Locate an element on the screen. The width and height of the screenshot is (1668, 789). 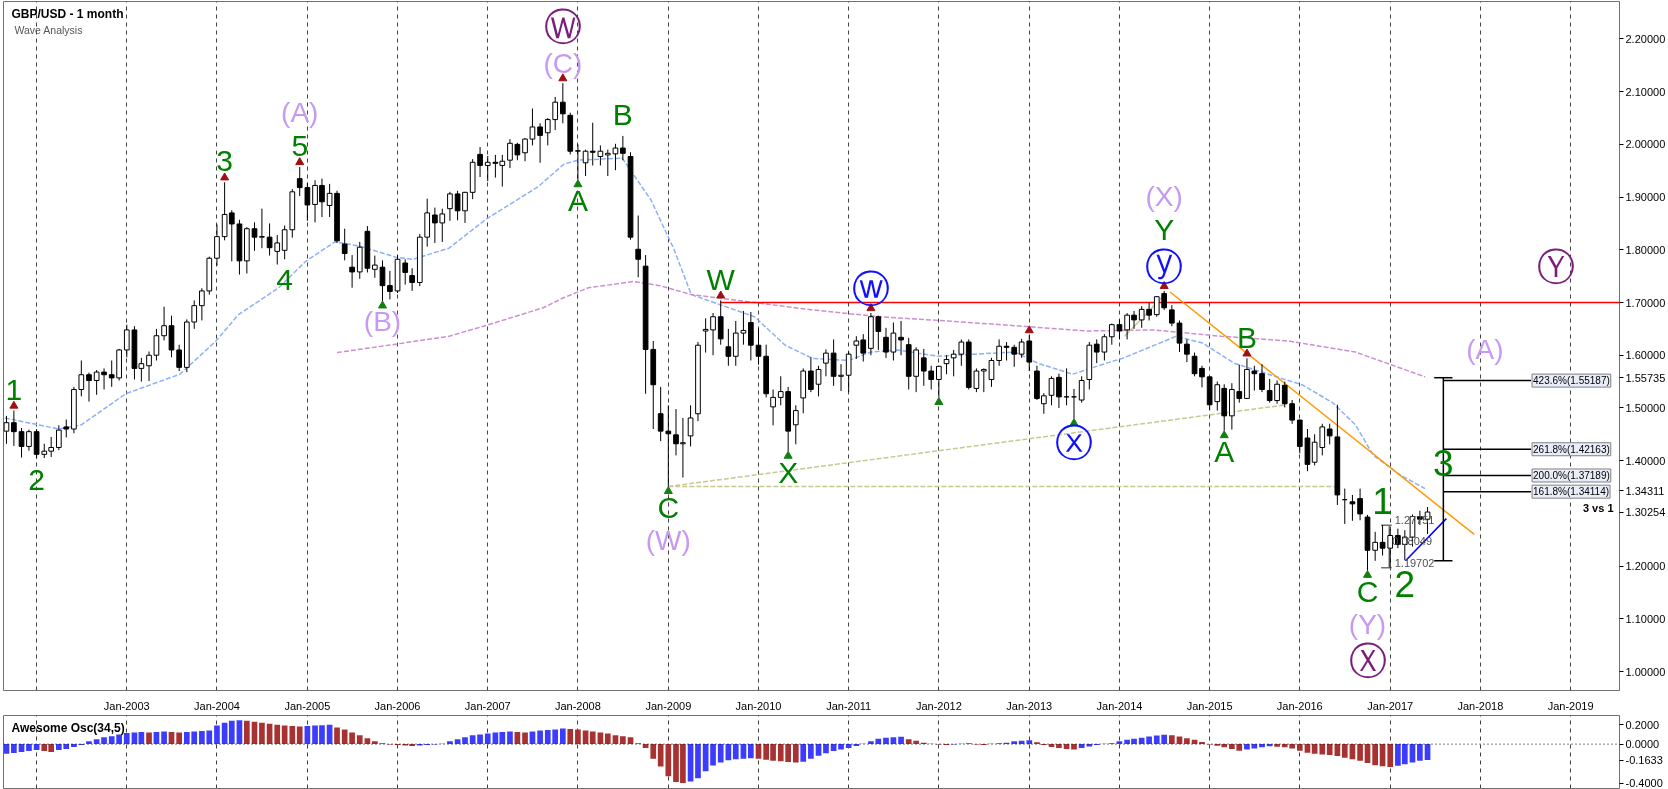
legend-label: 423.6%(1.55187) is located at coordinates (1571, 381).